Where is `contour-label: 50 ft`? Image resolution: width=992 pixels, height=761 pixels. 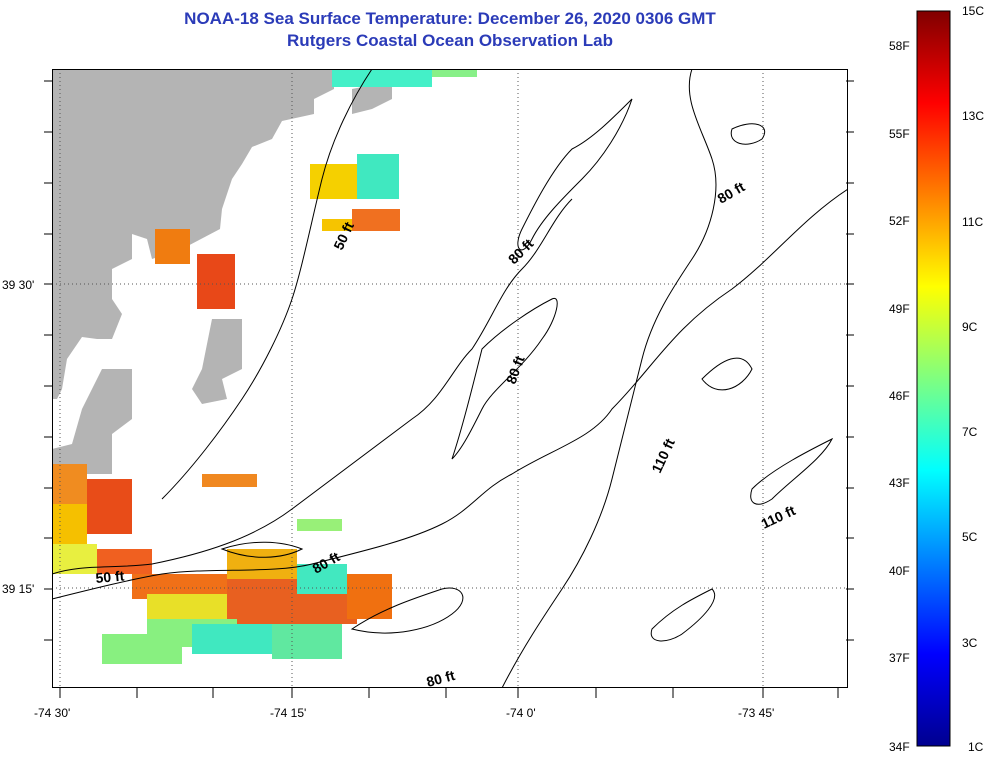
contour-label: 50 ft is located at coordinates (110, 577).